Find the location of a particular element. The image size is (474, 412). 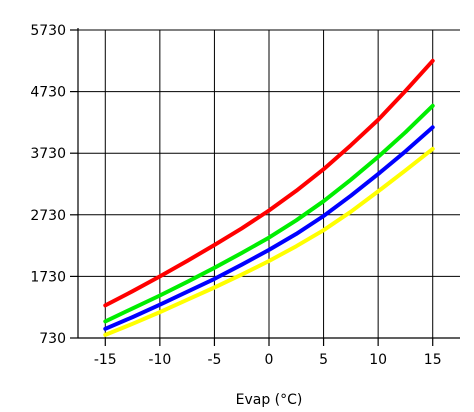

x-tick-label-2: -5 is located at coordinates (214, 360).